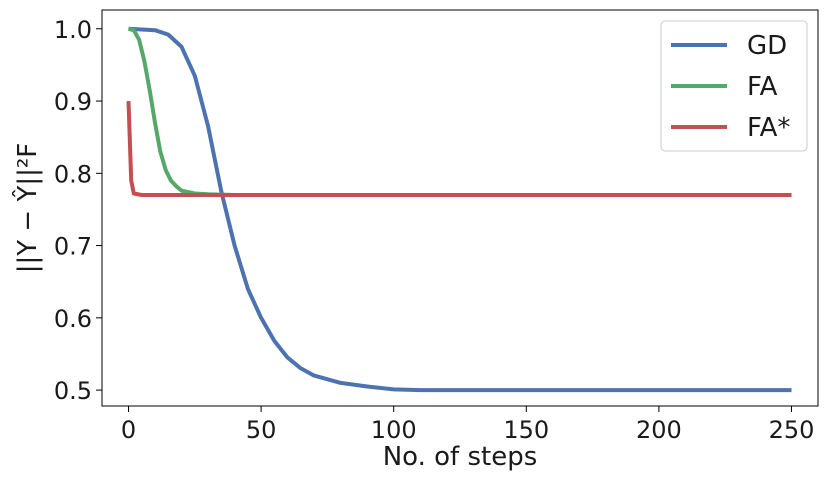 This screenshot has height=479, width=830. Describe the element at coordinates (762, 87) in the screenshot. I see `legend-label: FA` at that location.